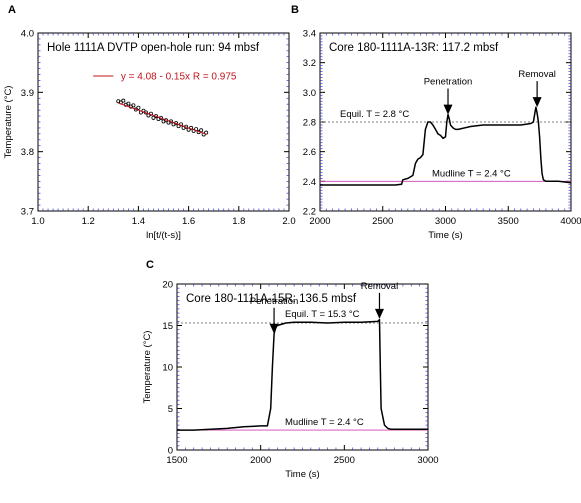 The image size is (581, 503). Describe the element at coordinates (295, 10) in the screenshot. I see `panel-letter: B` at that location.